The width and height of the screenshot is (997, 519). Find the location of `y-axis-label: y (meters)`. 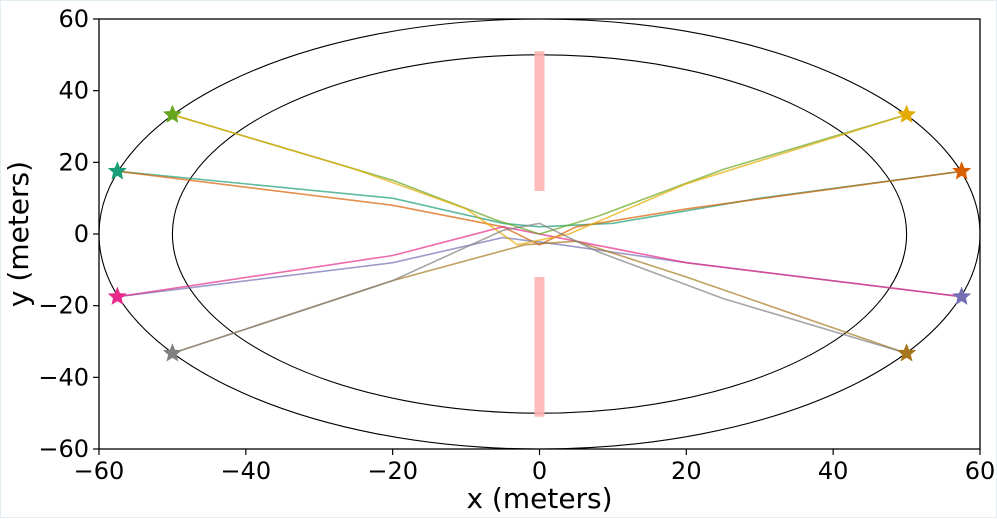

y-axis-label: y (meters) is located at coordinates (18, 234).